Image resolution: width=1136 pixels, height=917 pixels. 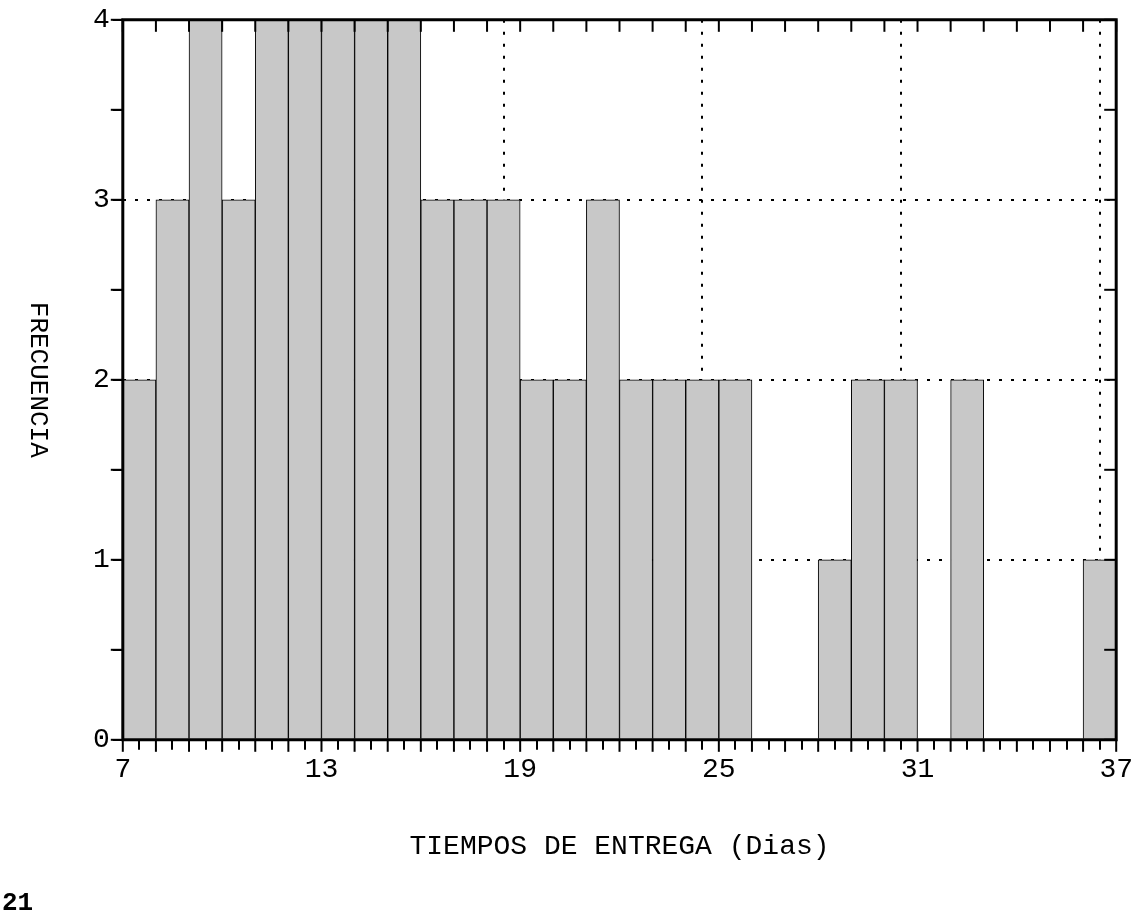 What do you see at coordinates (101, 380) in the screenshot?
I see `y-tick-label: 2` at bounding box center [101, 380].